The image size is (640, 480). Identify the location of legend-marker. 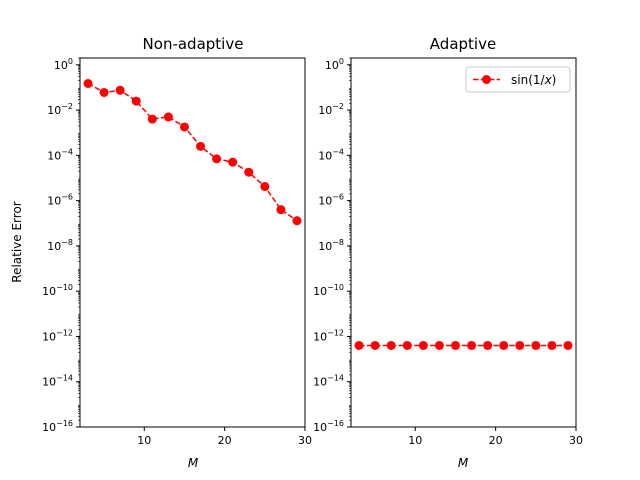
(486, 79).